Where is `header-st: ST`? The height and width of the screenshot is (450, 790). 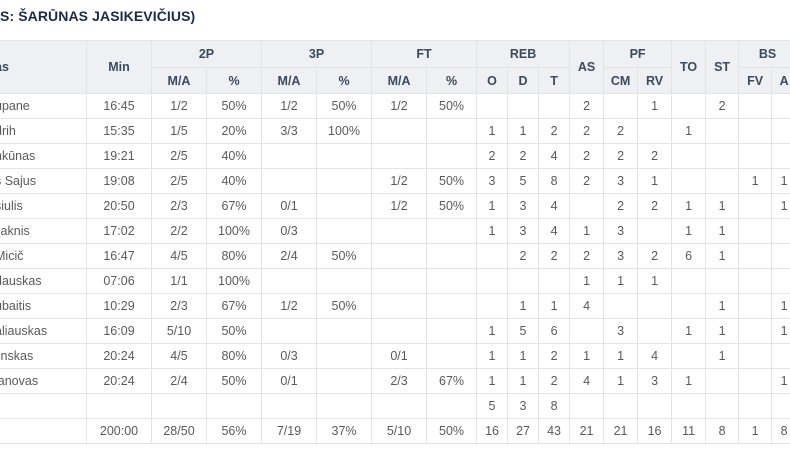 header-st: ST is located at coordinates (722, 67).